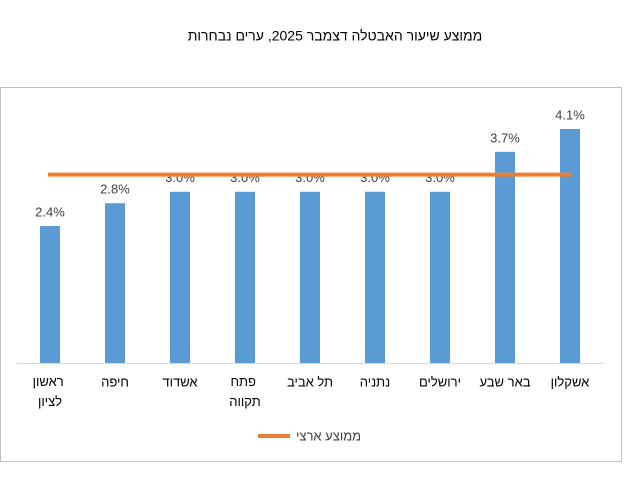 Image resolution: width=640 pixels, height=485 pixels. Describe the element at coordinates (375, 381) in the screenshot. I see `x-tick-label: נתניה` at that location.